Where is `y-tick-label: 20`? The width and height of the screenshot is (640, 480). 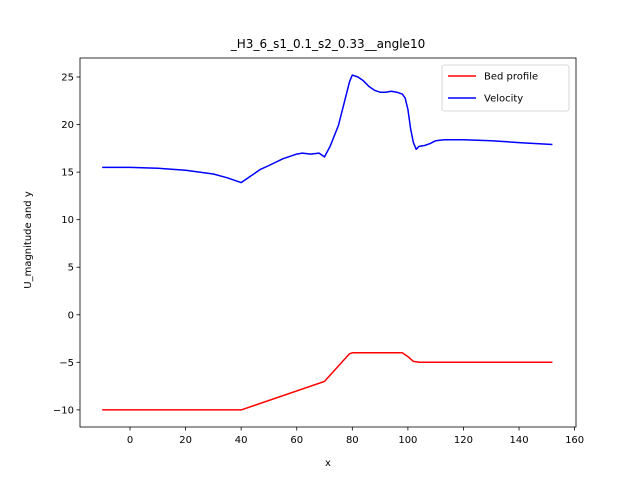
y-tick-label: 20 is located at coordinates (67, 125).